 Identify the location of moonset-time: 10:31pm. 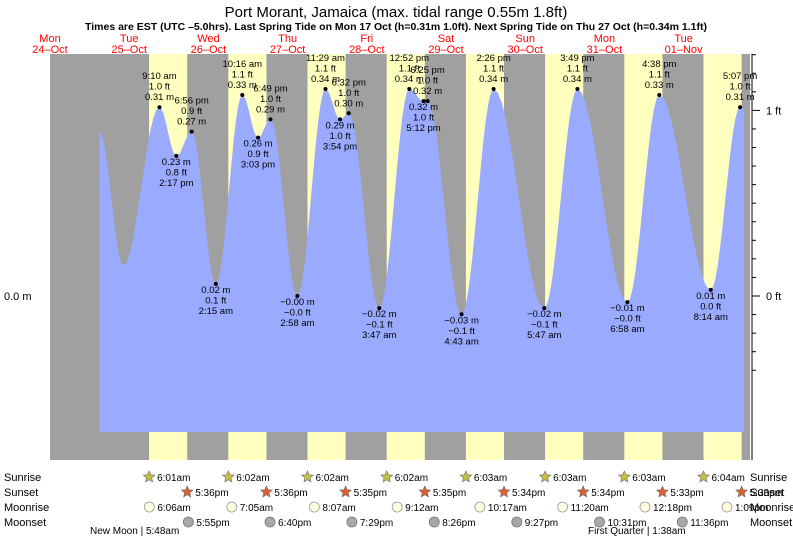
(627, 523).